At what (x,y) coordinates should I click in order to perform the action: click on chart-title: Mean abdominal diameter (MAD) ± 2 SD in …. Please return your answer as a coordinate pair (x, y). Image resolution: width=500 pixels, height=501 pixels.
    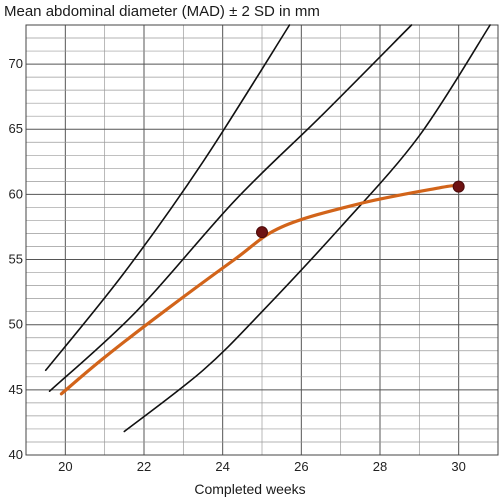
    Looking at the image, I should click on (162, 11).